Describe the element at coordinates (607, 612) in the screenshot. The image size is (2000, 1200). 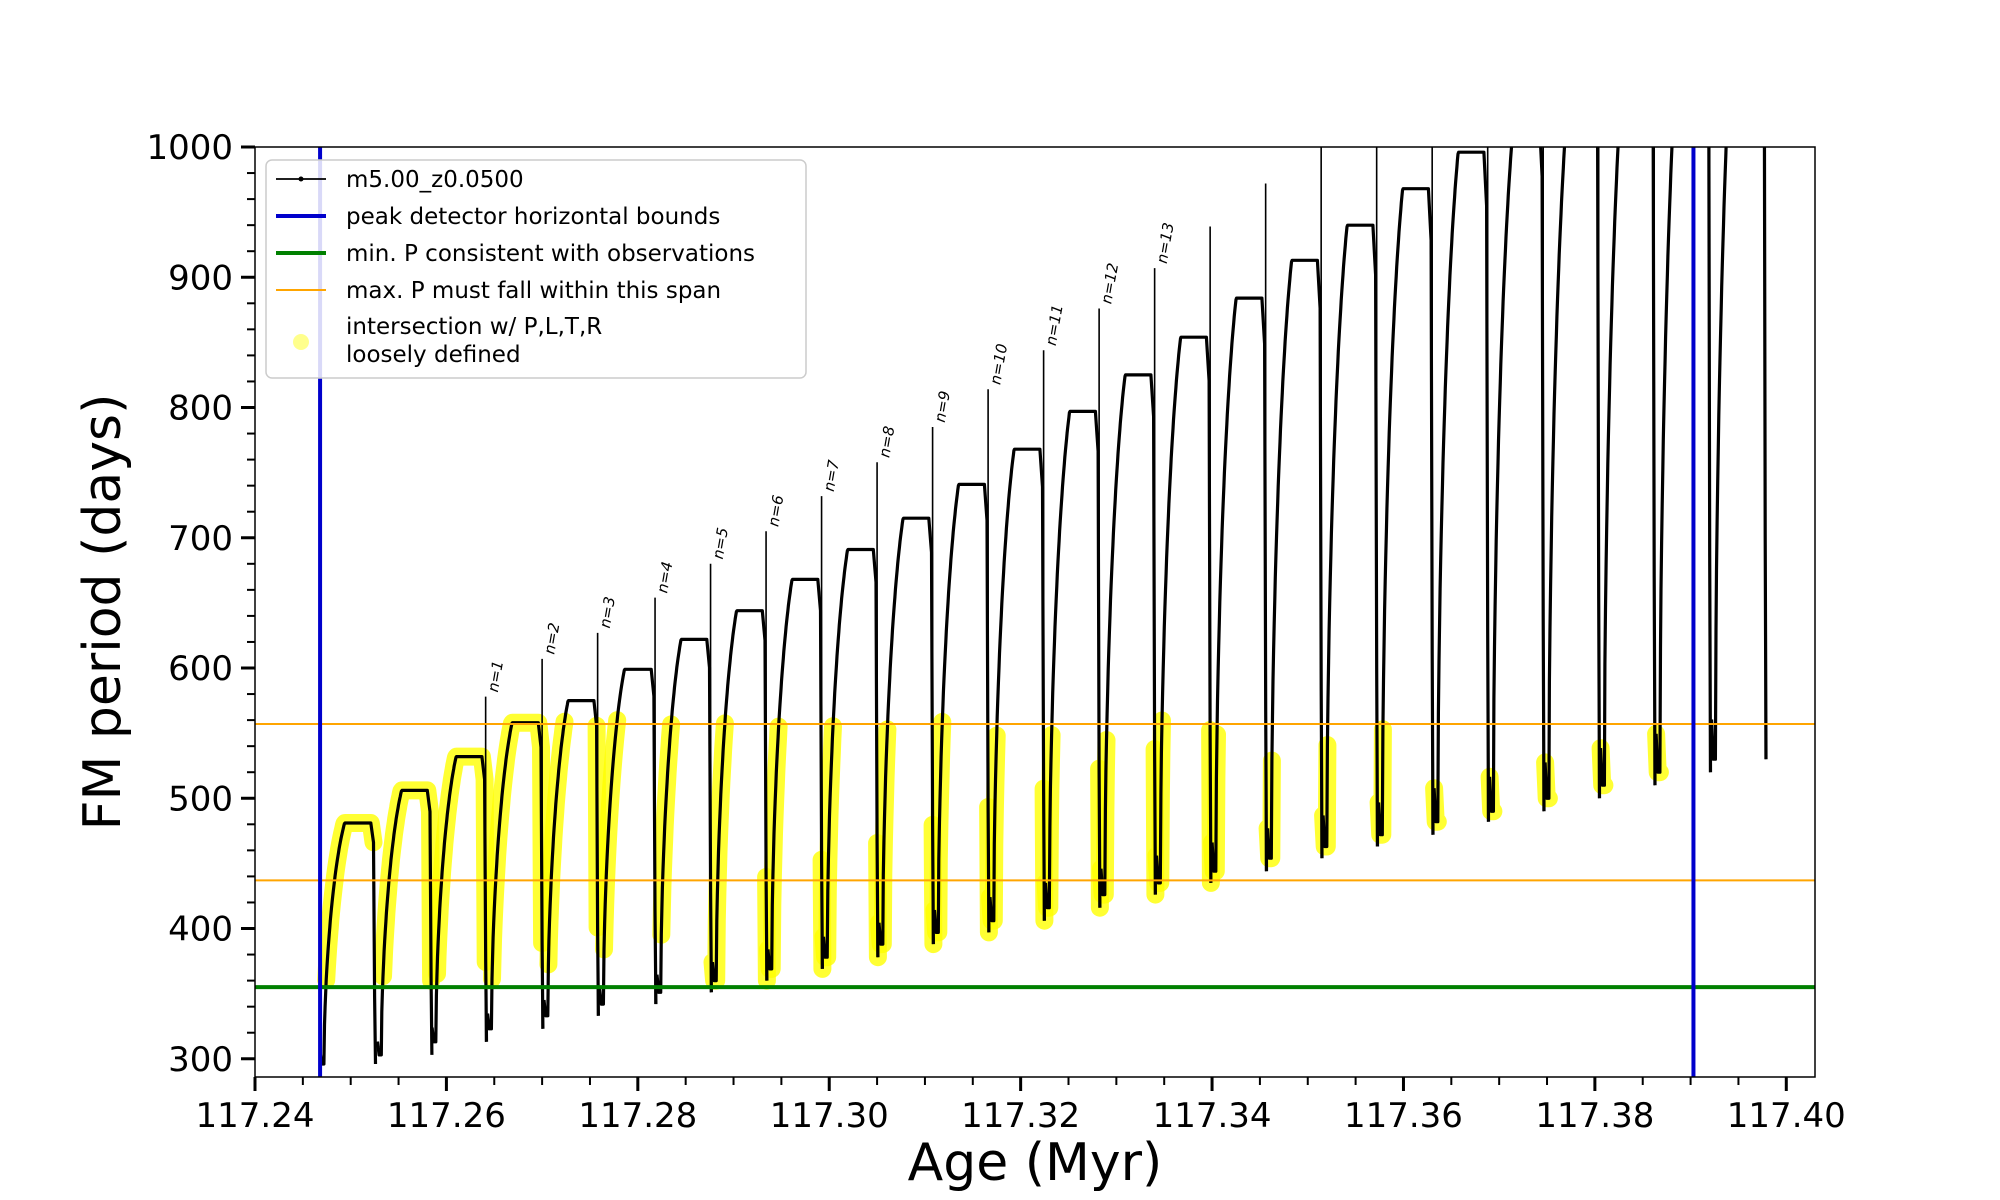
I see `pulse-label: n=3` at that location.